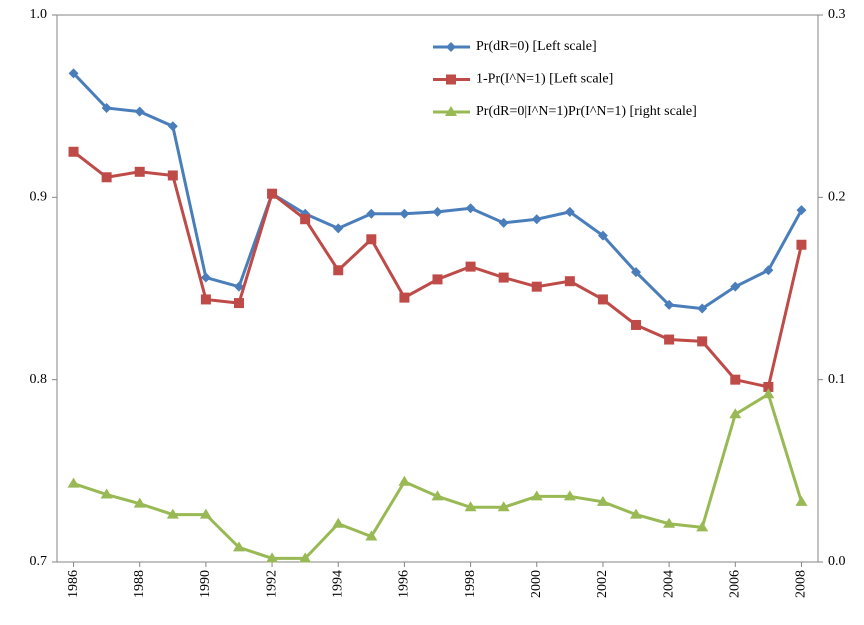 This screenshot has height=625, width=864. What do you see at coordinates (602, 584) in the screenshot?
I see `x-tick-label: 2002` at bounding box center [602, 584].